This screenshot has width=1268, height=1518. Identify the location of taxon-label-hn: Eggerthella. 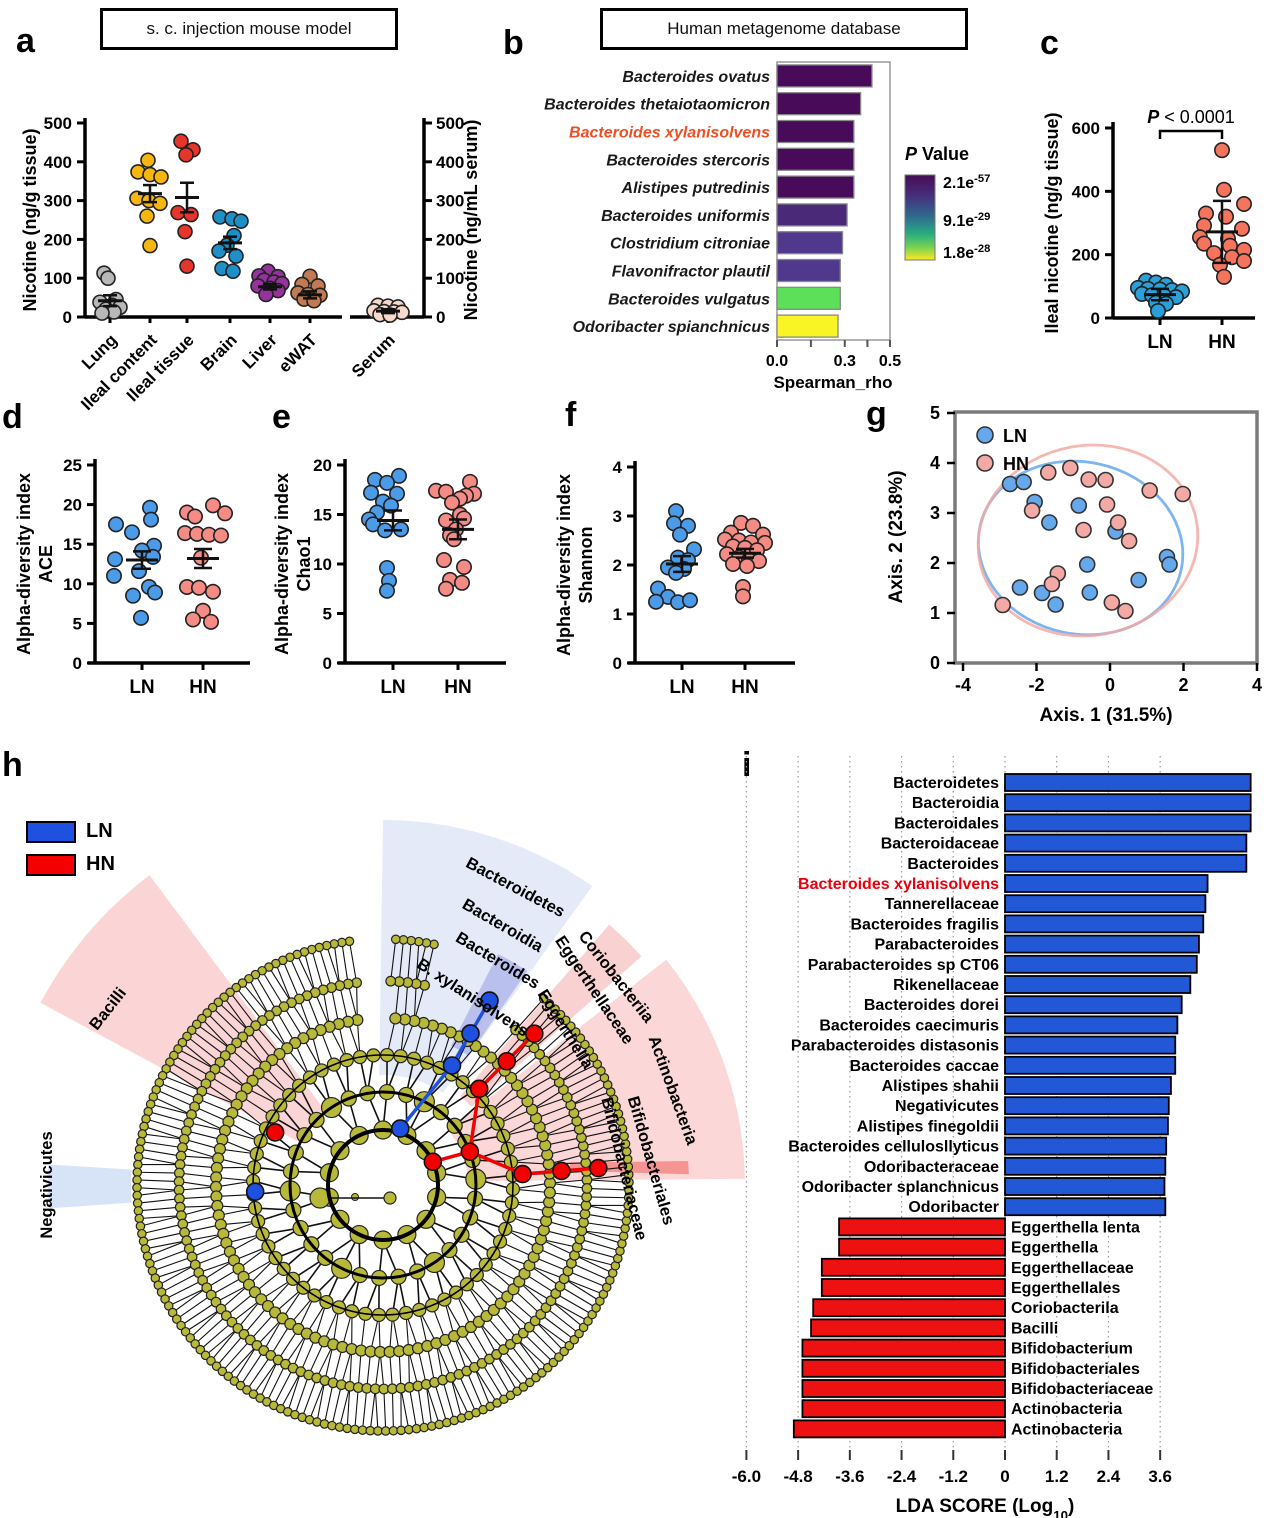
(1054, 1248).